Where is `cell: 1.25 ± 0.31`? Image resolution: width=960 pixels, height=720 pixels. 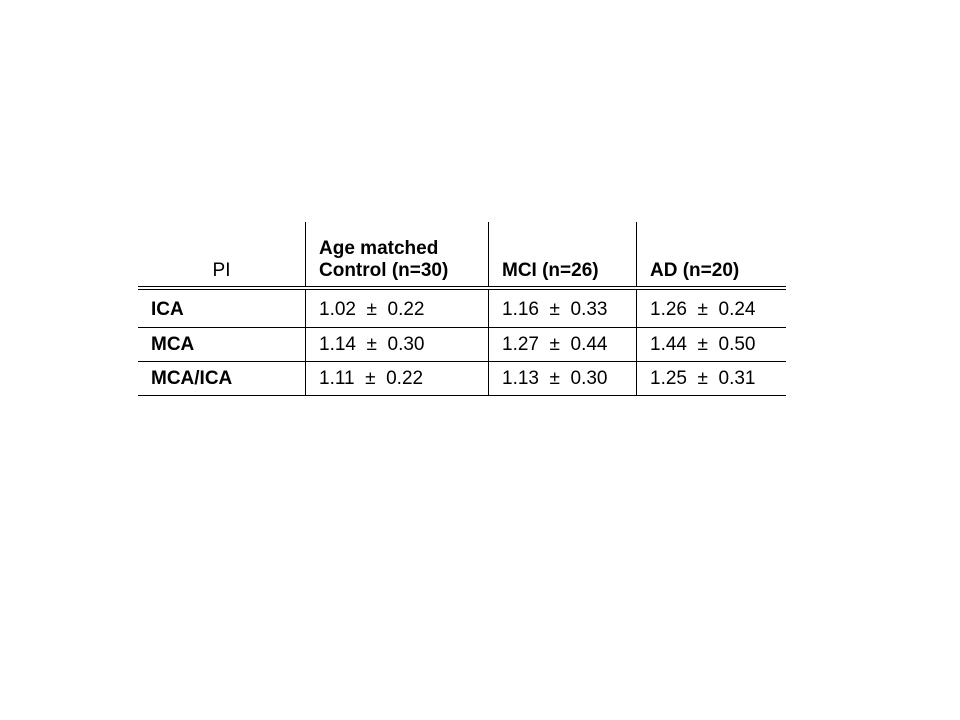 cell: 1.25 ± 0.31 is located at coordinates (711, 378).